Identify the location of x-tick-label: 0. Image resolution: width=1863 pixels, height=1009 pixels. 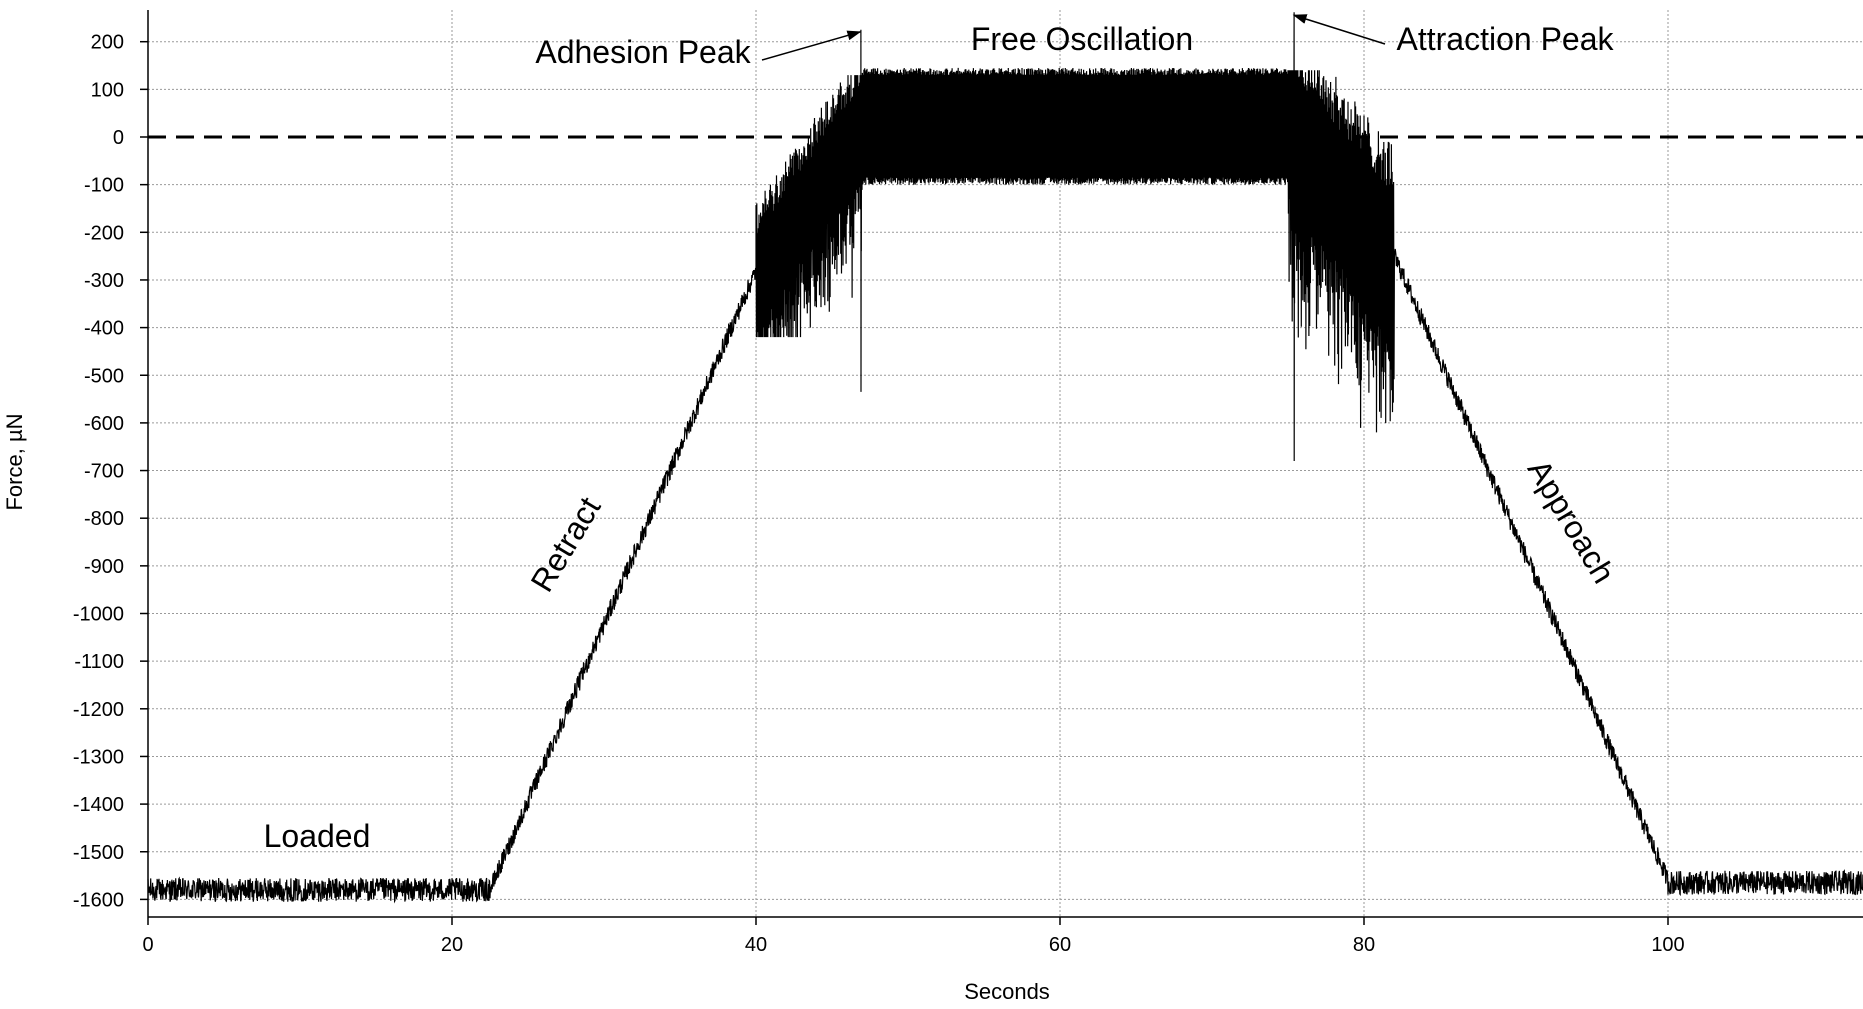
(147, 945).